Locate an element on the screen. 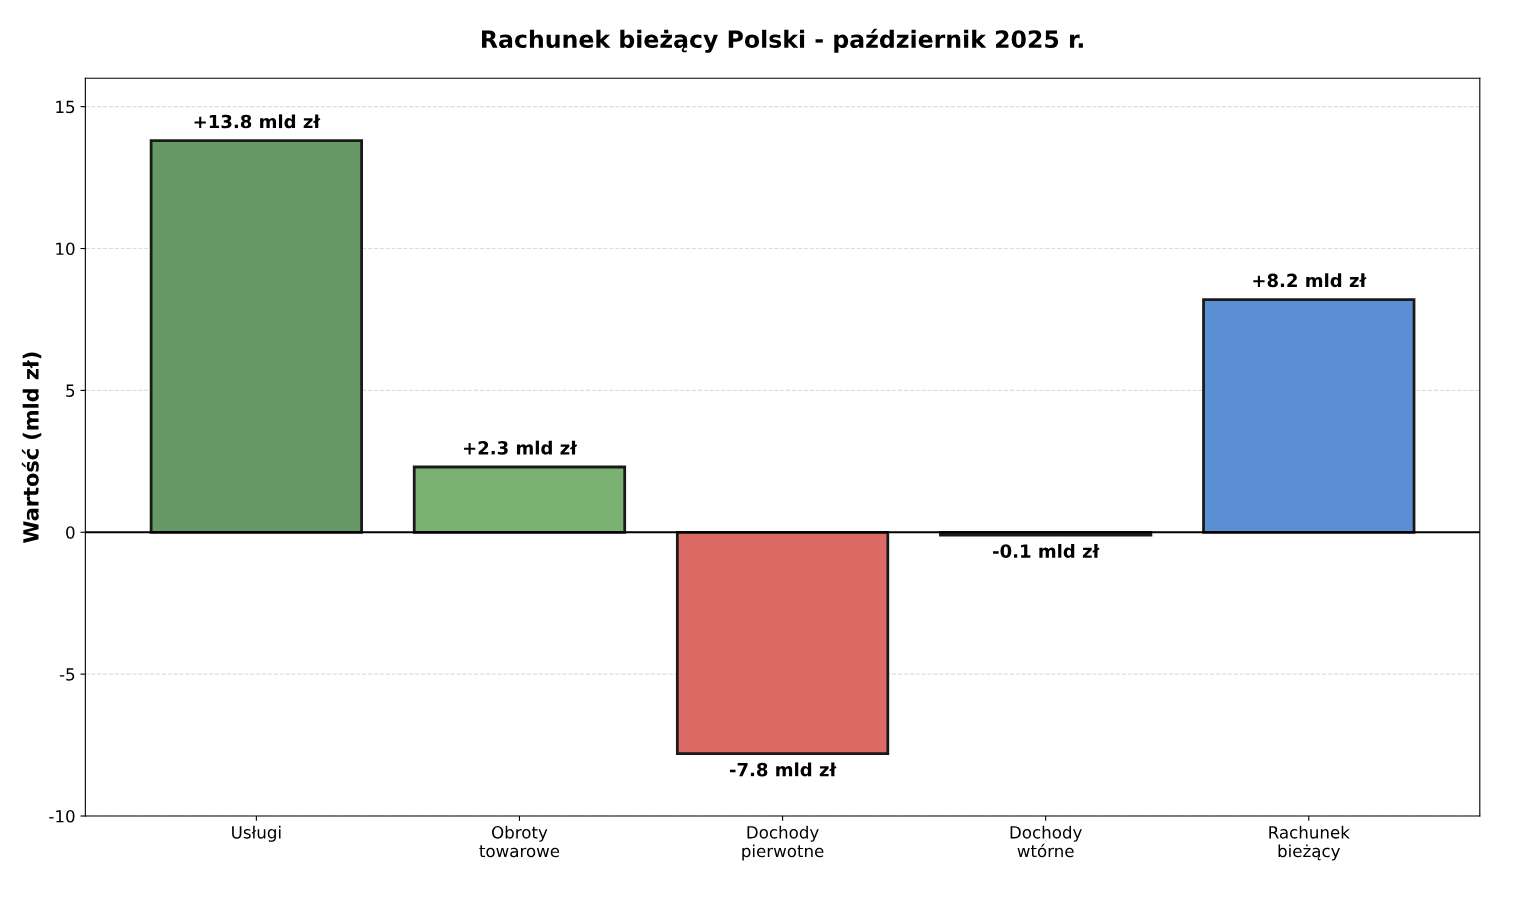 Image resolution: width=1524 pixels, height=921 pixels. data-label: -0.1 mld zł is located at coordinates (1046, 550).